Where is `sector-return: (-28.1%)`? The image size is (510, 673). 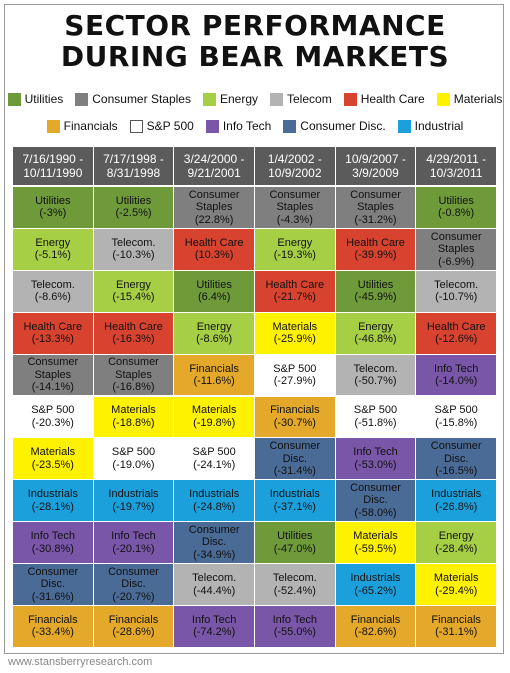
sector-return: (-28.1%) is located at coordinates (52, 506).